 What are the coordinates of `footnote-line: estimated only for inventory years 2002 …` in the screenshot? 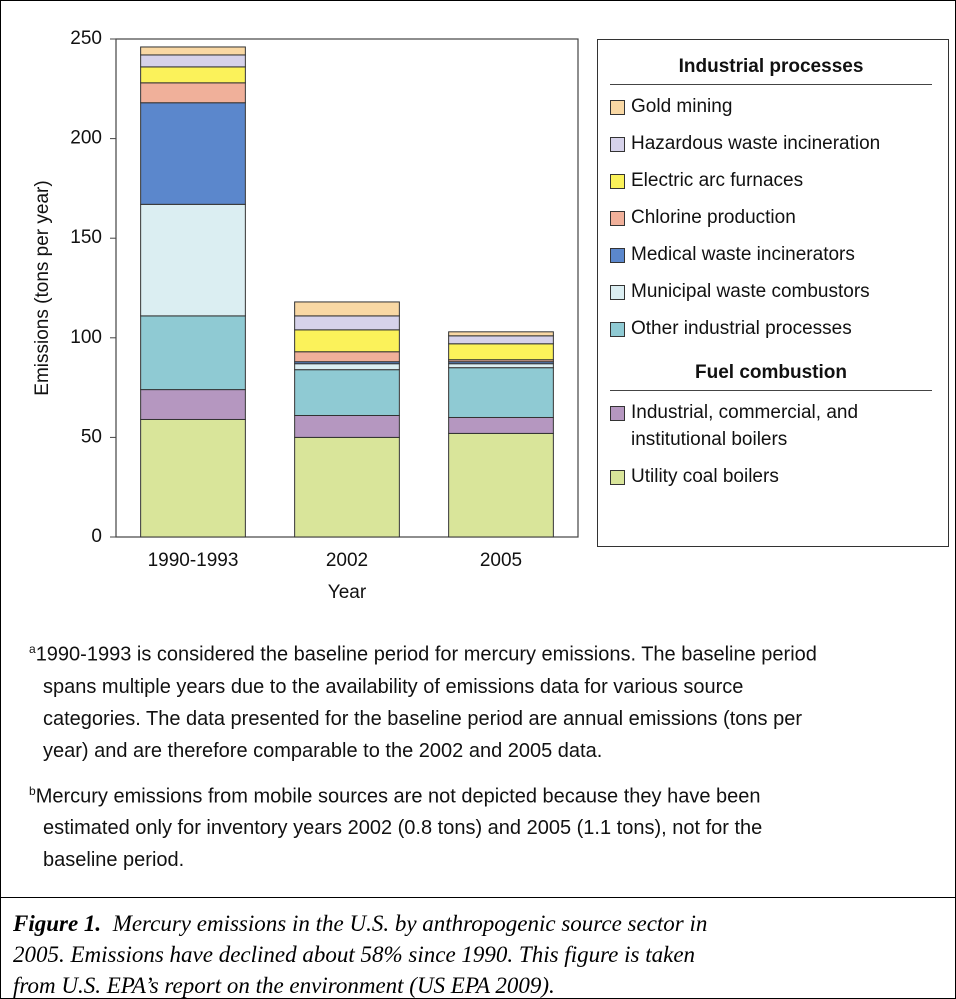 It's located at (423, 828).